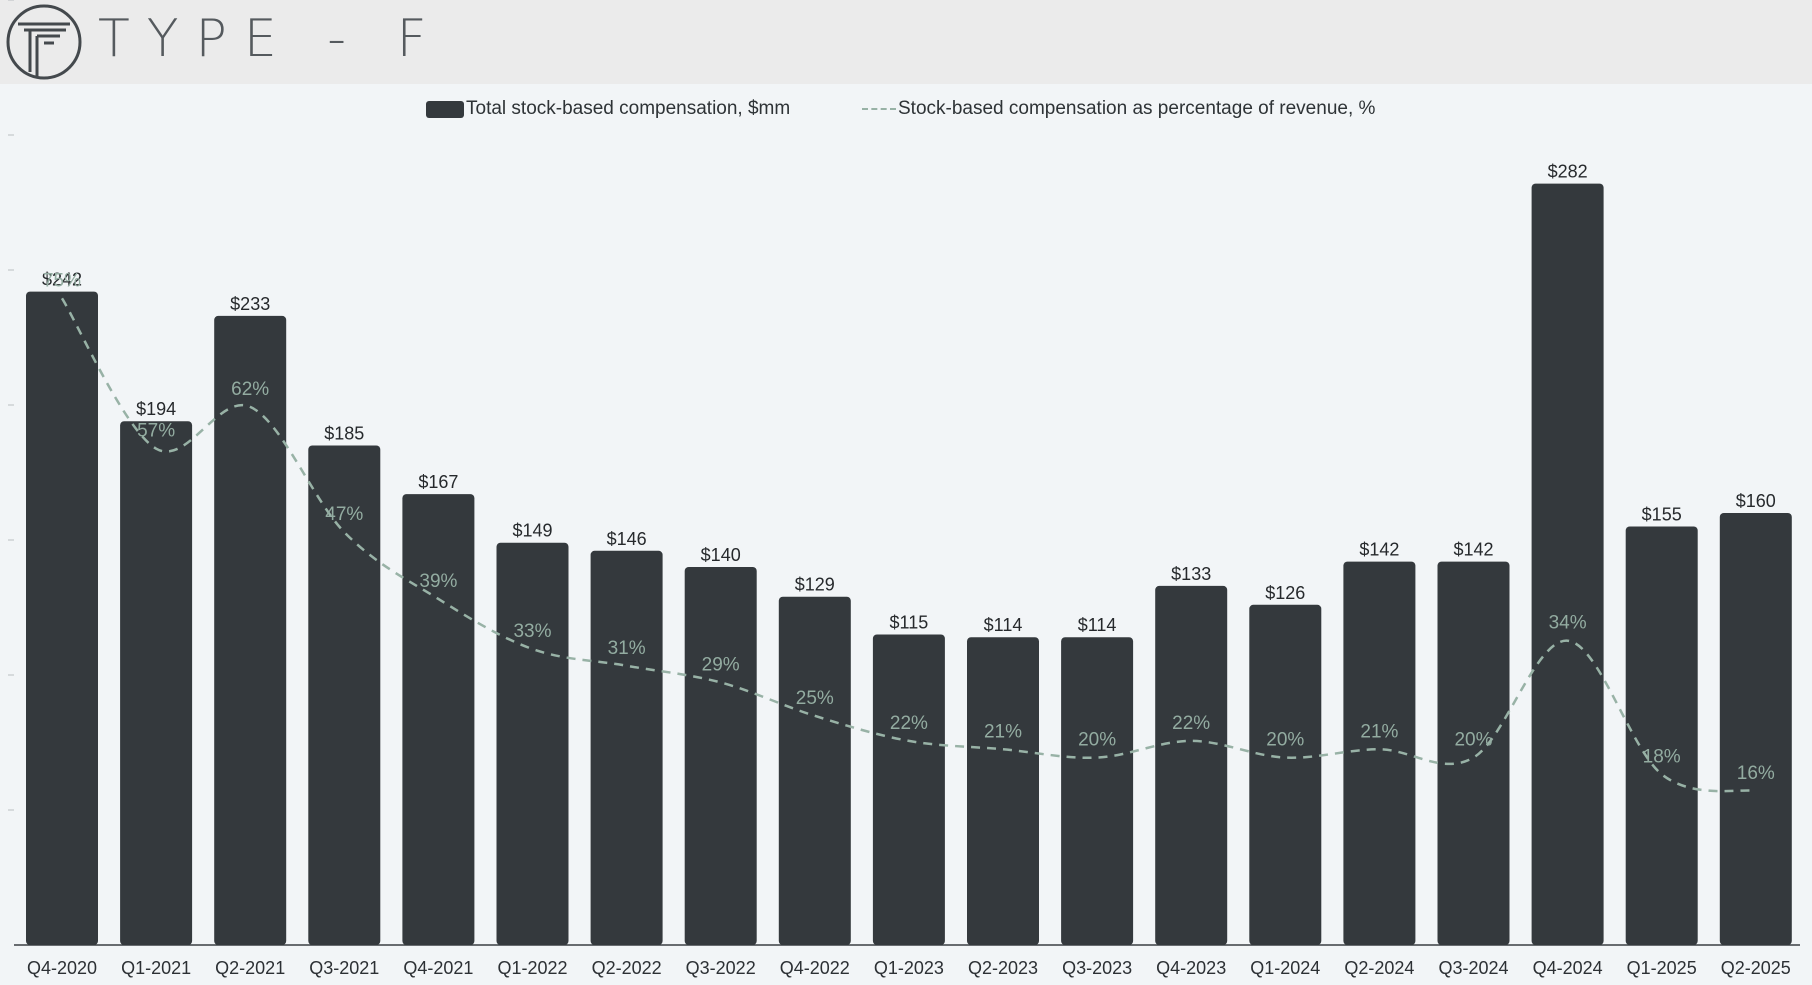 The height and width of the screenshot is (985, 1812). I want to click on pct-value-label: 62%, so click(250, 389).